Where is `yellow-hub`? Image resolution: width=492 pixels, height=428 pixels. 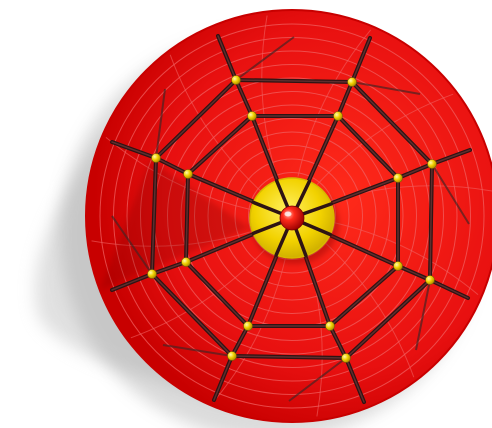
yellow-hub is located at coordinates (294, 220).